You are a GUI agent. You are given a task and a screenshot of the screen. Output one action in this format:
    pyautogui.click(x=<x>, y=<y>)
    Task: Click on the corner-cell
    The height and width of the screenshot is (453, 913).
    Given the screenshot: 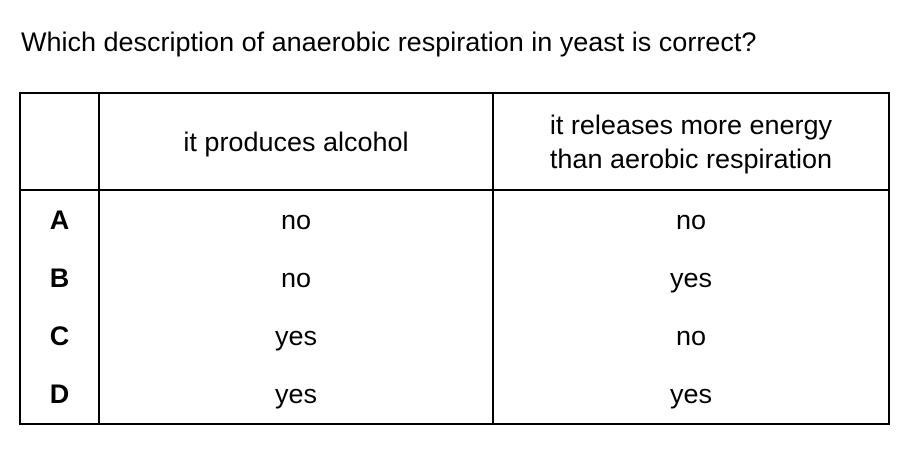 What is the action you would take?
    pyautogui.click(x=59, y=142)
    